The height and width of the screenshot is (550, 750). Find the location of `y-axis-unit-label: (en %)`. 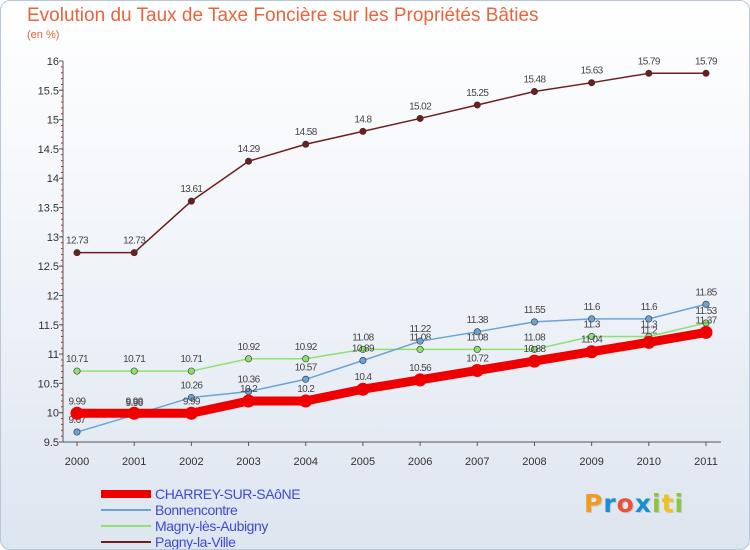

y-axis-unit-label: (en %) is located at coordinates (43, 35).